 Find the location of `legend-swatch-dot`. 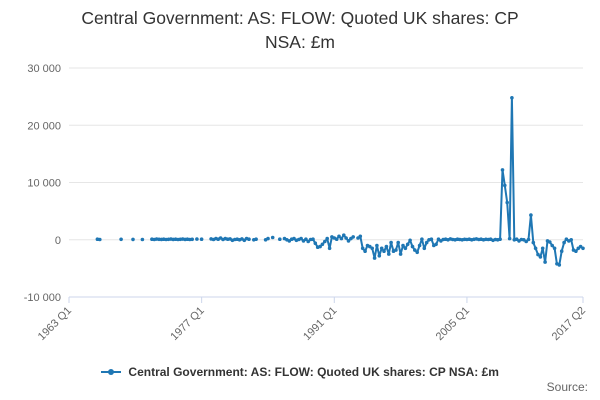

legend-swatch-dot is located at coordinates (111, 371).